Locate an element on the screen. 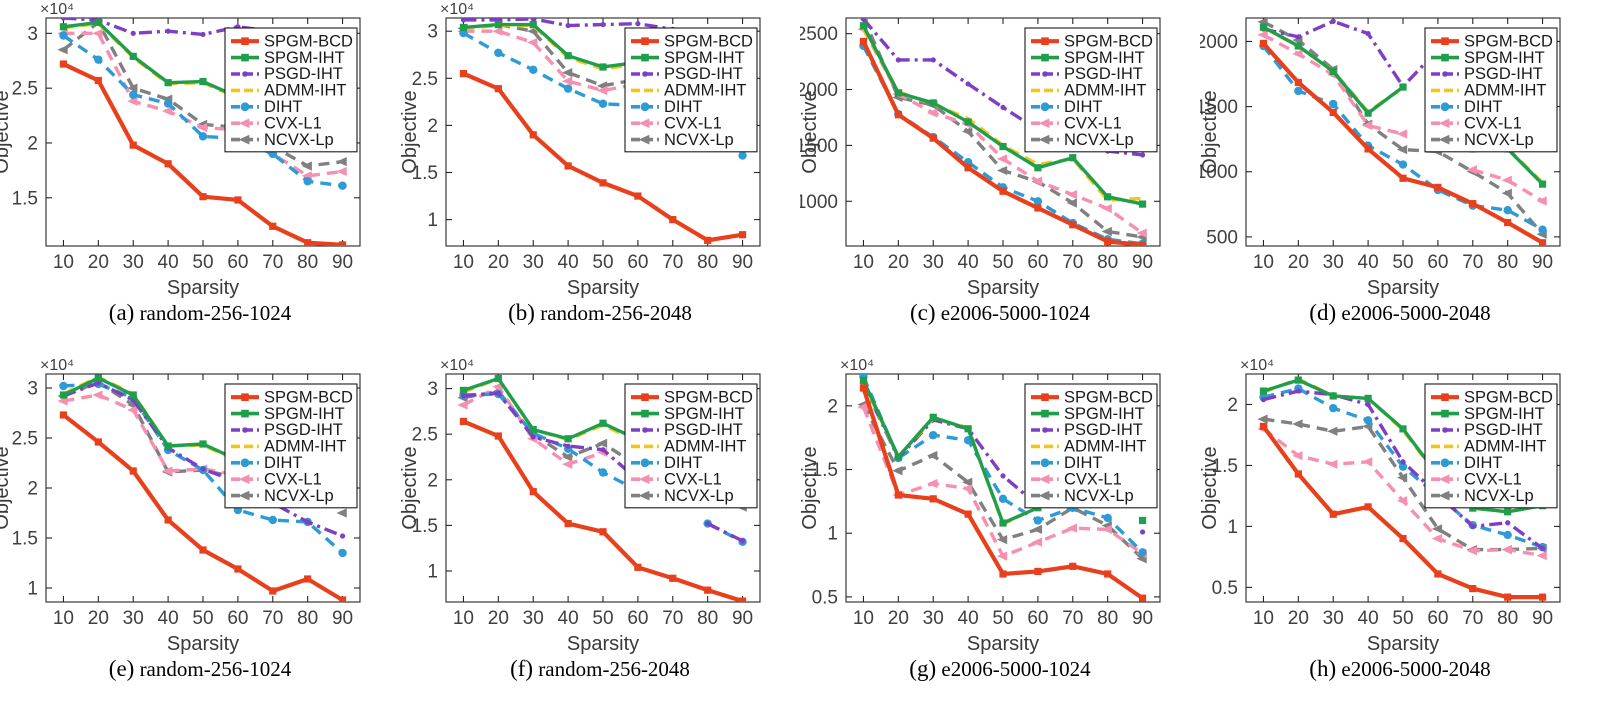 This screenshot has width=1602, height=712. y-tick-label: 1 is located at coordinates (1232, 527).